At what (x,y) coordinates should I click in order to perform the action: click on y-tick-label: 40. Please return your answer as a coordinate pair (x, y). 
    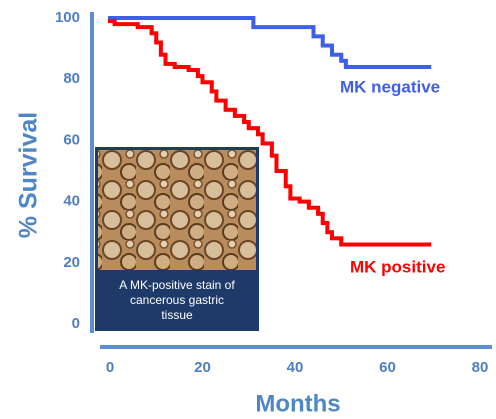
    Looking at the image, I should click on (71, 201).